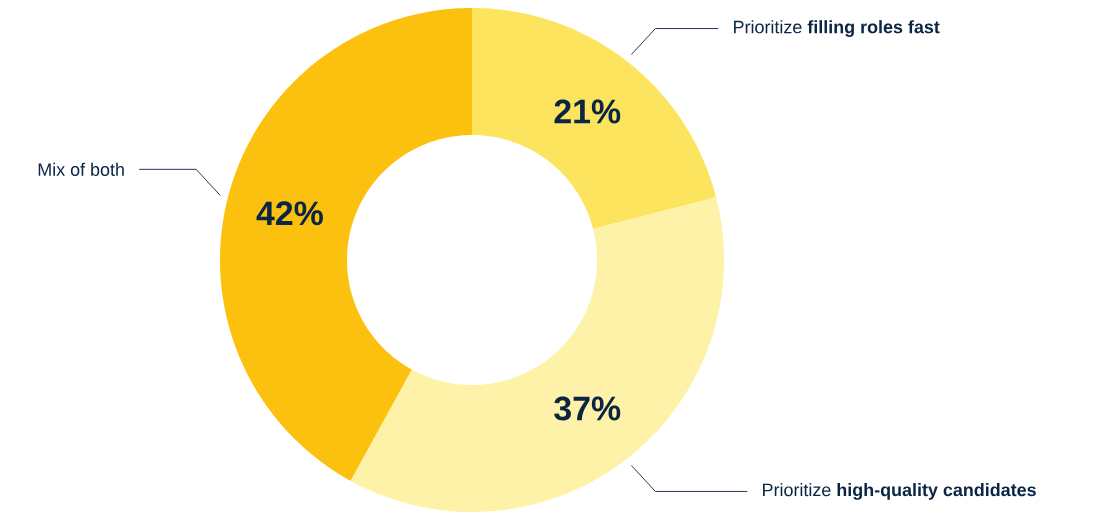 The width and height of the screenshot is (1120, 512). I want to click on data-label: 21%, so click(587, 111).